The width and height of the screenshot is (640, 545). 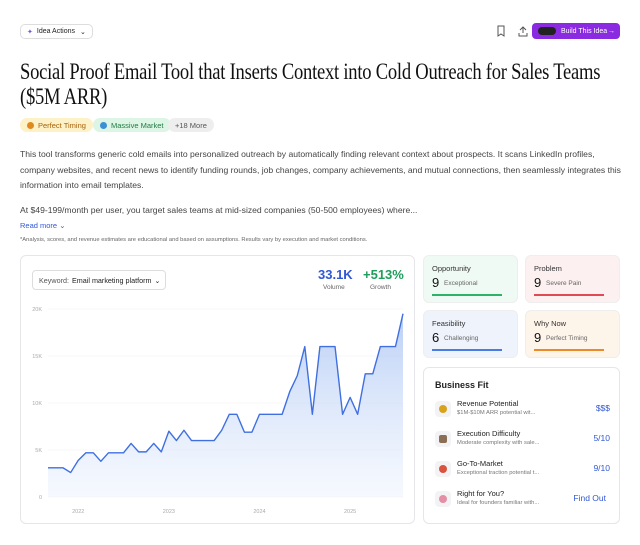 I want to click on fit-value: Find Out, so click(x=589, y=498).